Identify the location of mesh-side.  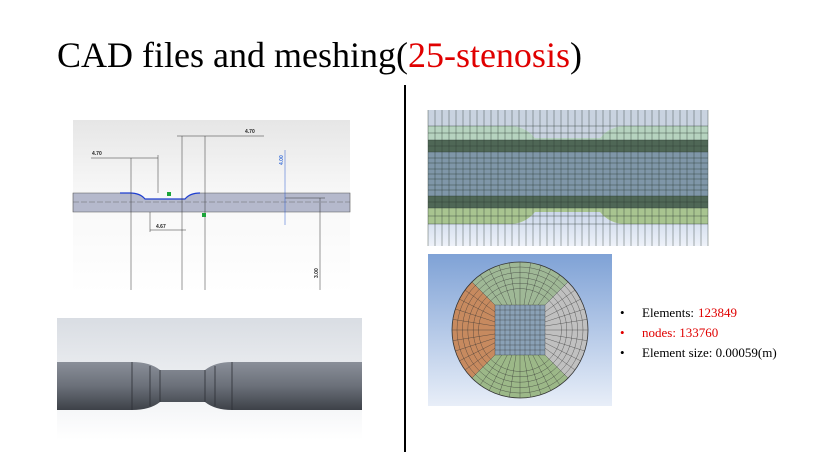
(568, 178).